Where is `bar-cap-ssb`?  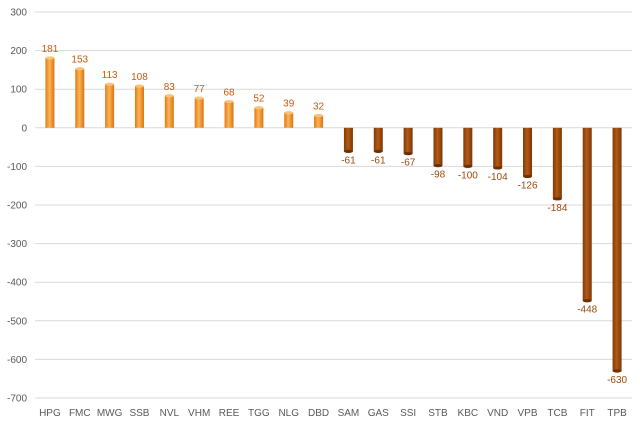 bar-cap-ssb is located at coordinates (139, 86).